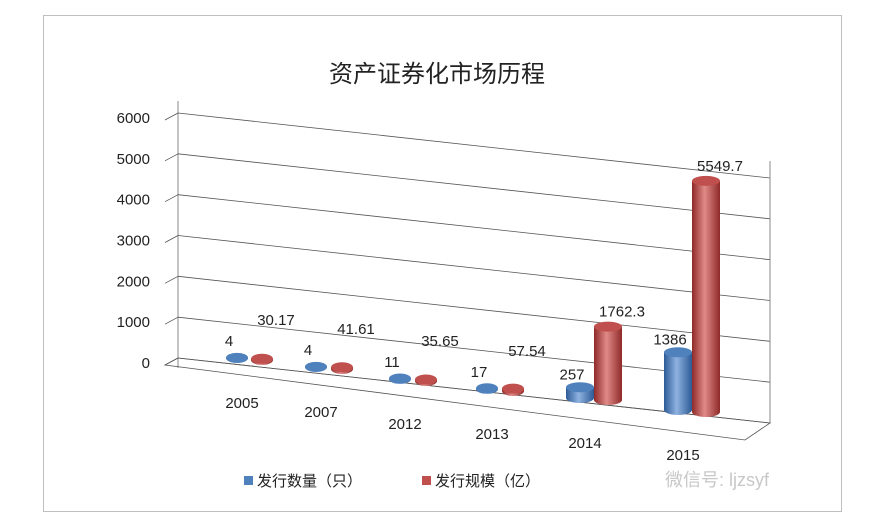 The image size is (875, 529). Describe the element at coordinates (584, 443) in the screenshot. I see `x-tick-label: 2014` at that location.